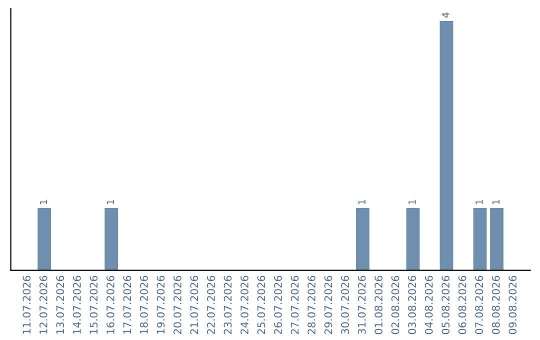  What do you see at coordinates (261, 305) in the screenshot?
I see `x-tick-label: 25.07.2026` at bounding box center [261, 305].